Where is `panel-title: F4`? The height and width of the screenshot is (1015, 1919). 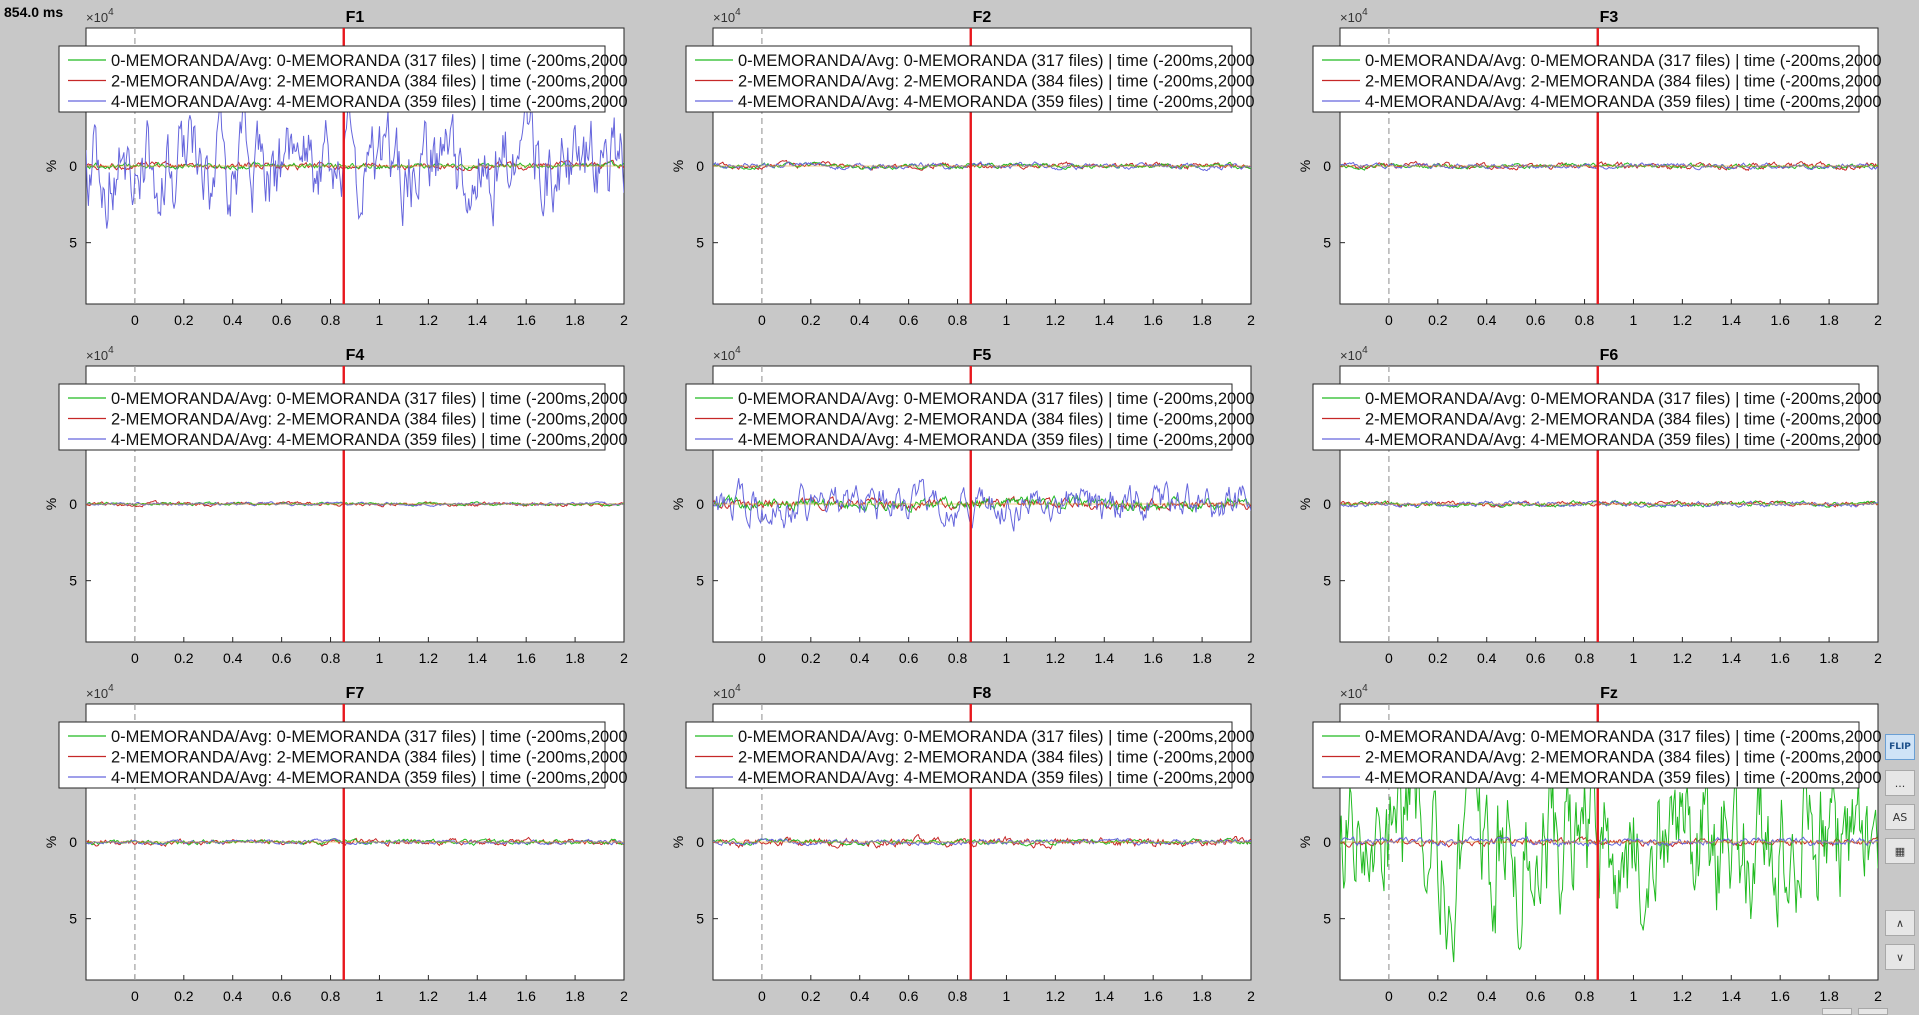 panel-title: F4 is located at coordinates (355, 355).